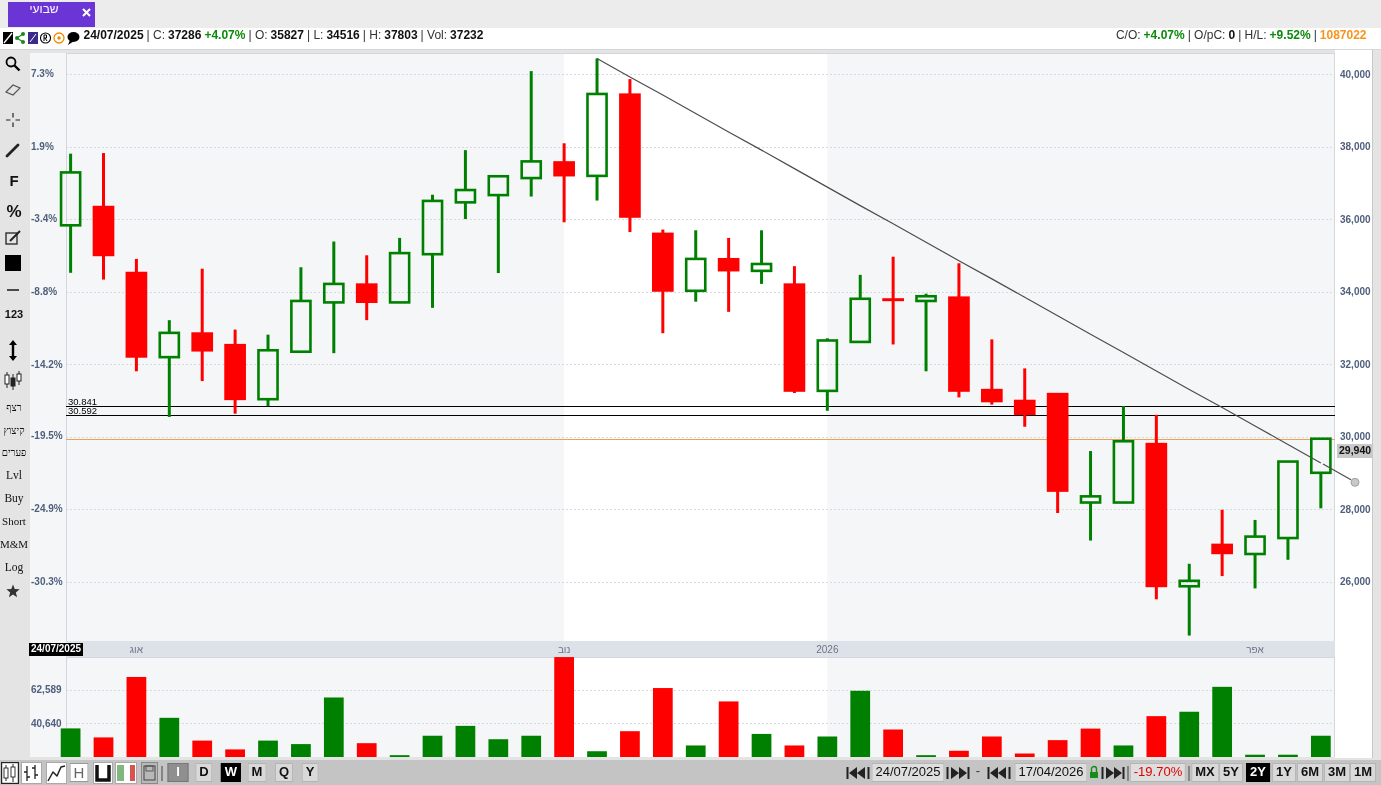 This screenshot has width=1381, height=785. What do you see at coordinates (1356, 219) in the screenshot?
I see `y2-tick-label: 36,000` at bounding box center [1356, 219].